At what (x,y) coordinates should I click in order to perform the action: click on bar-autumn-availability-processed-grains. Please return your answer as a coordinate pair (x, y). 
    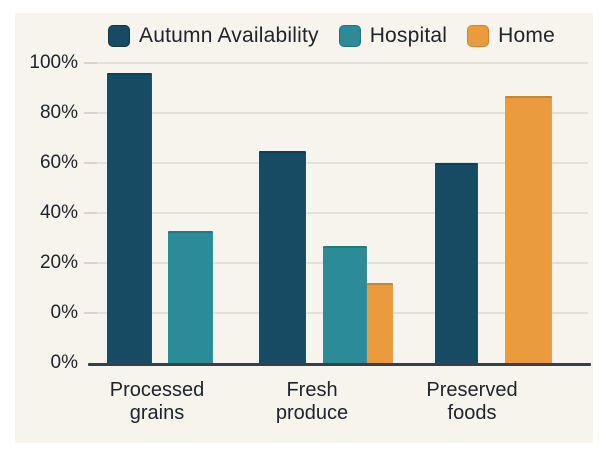
    Looking at the image, I should click on (129, 219).